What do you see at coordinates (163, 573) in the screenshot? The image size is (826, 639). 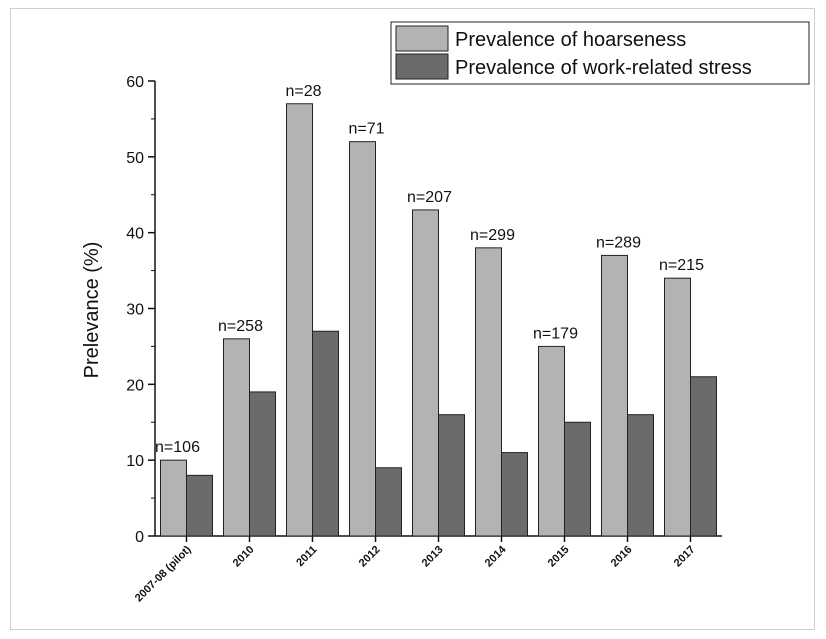 I see `x-tick-label: 2007-08 (pilot)` at bounding box center [163, 573].